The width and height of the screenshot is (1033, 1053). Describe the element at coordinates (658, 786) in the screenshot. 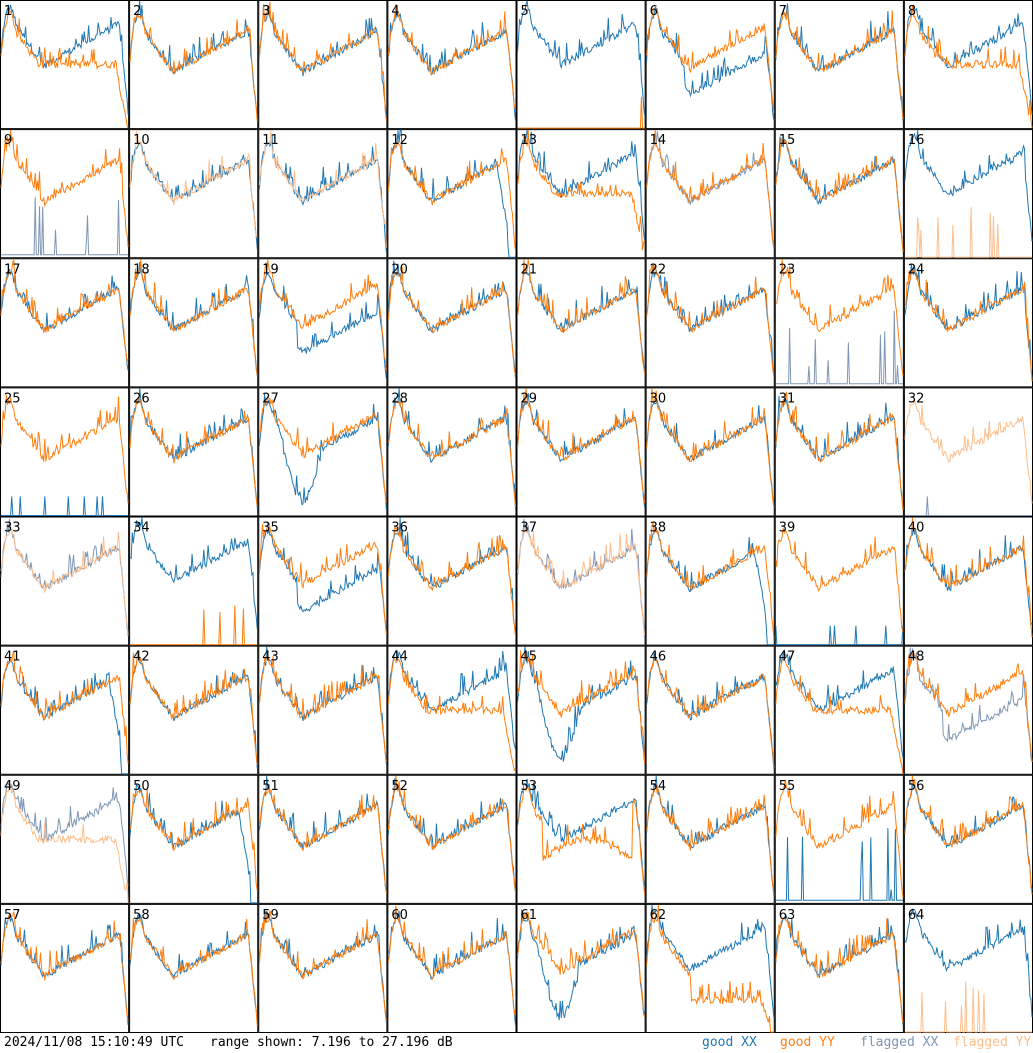

I see `panel-label: 54` at that location.